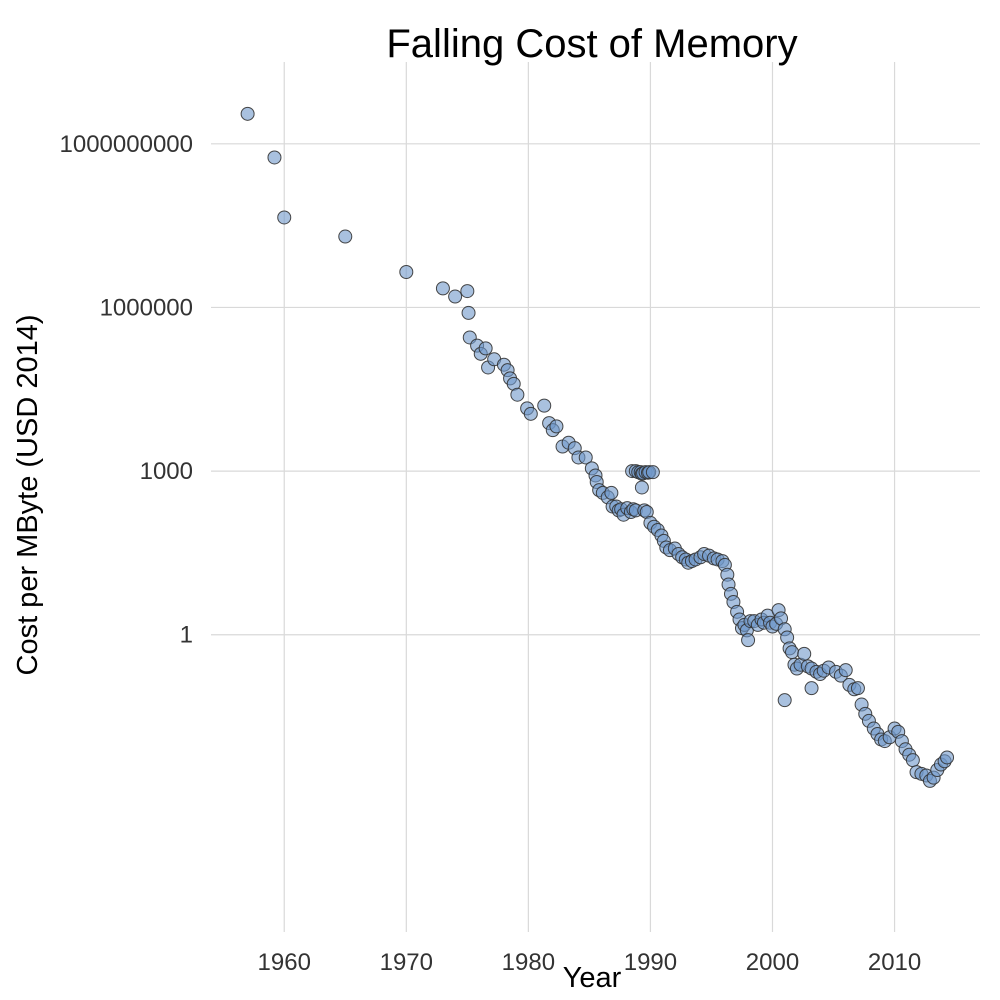  Describe the element at coordinates (126, 144) in the screenshot. I see `y-tick-label: 1000000000` at that location.